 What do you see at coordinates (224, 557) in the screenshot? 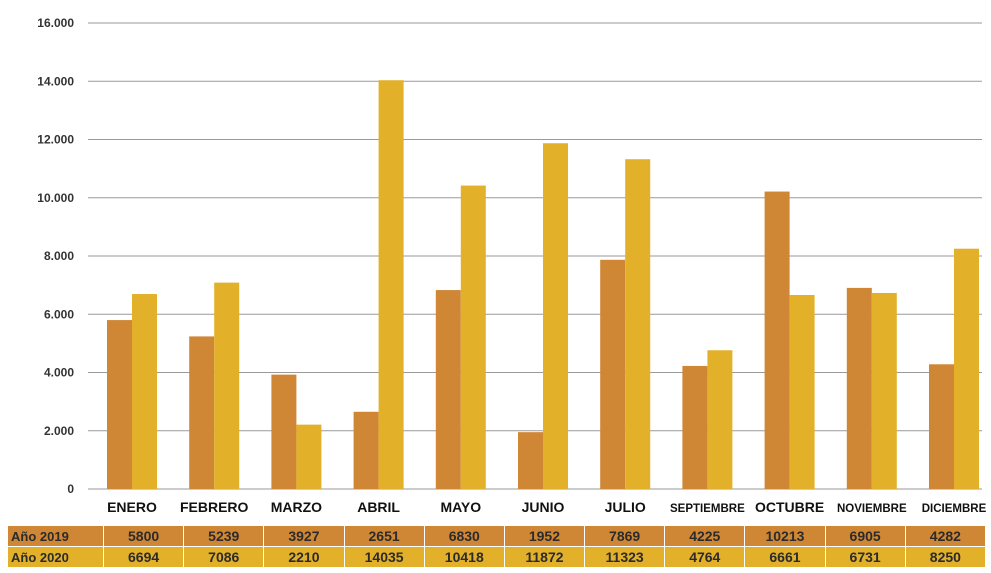
I see `table-cell: 7086` at bounding box center [224, 557].